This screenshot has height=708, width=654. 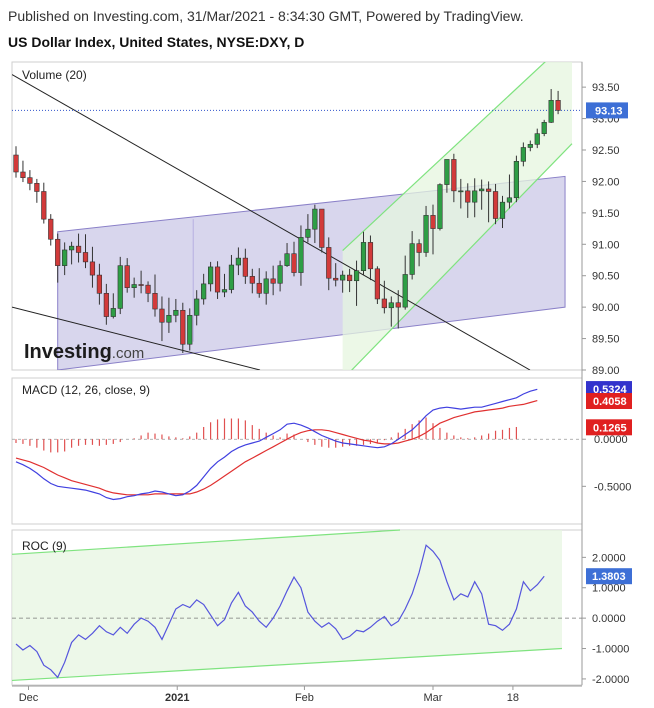 What do you see at coordinates (612, 487) in the screenshot?
I see `macd-axis-label: -0.5000` at bounding box center [612, 487].